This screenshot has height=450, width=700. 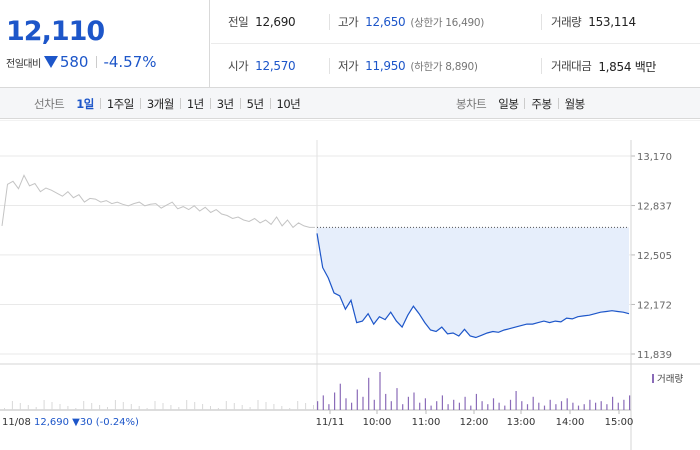 What do you see at coordinates (225, 103) in the screenshot?
I see `tab-3years: 3년` at bounding box center [225, 103].